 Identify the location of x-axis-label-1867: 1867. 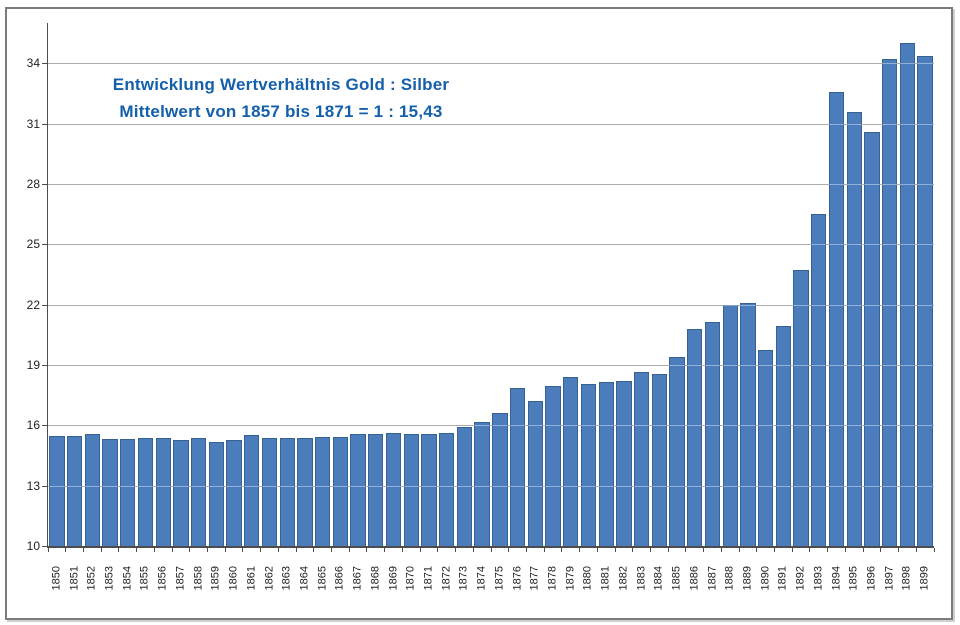
(358, 574).